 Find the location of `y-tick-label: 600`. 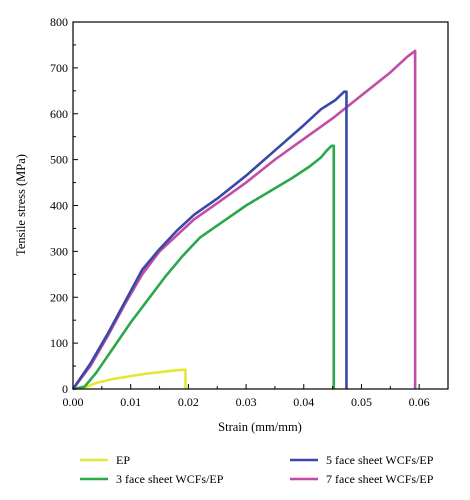

y-tick-label: 600 is located at coordinates (59, 114).